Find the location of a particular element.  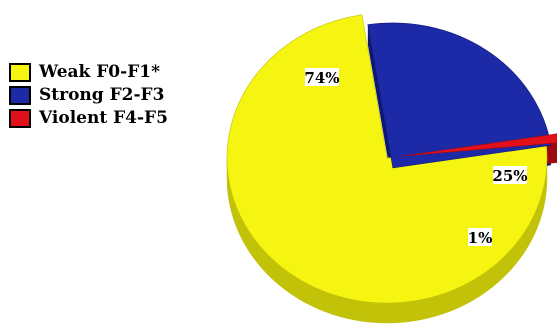

legend-item-weak: Weak F0-F1* is located at coordinates (109, 72).